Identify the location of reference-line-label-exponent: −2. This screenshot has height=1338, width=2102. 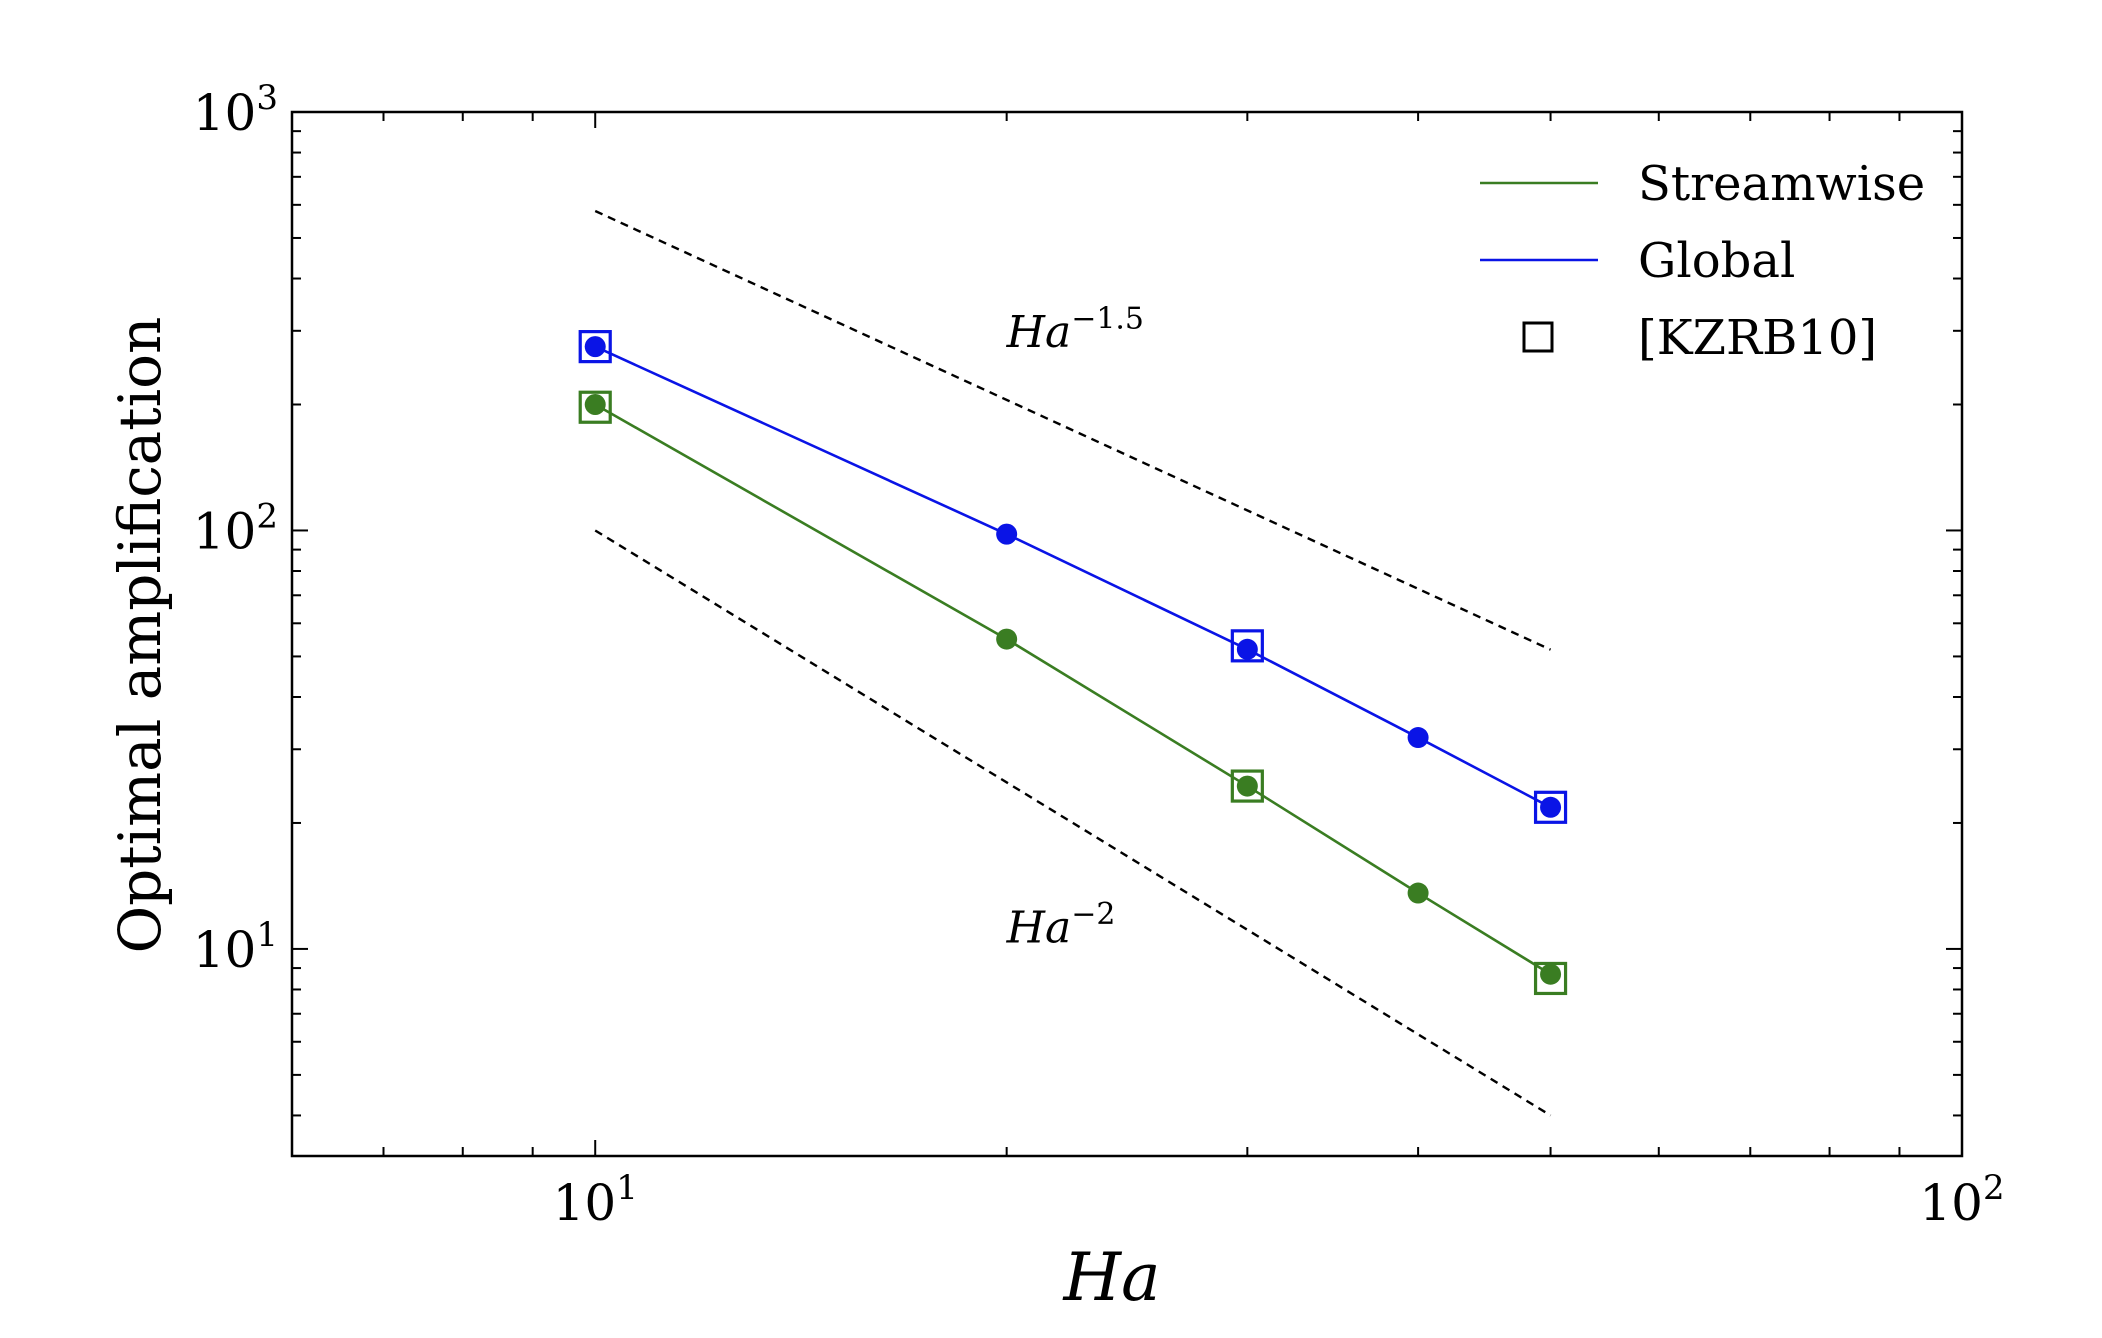
(1093, 914).